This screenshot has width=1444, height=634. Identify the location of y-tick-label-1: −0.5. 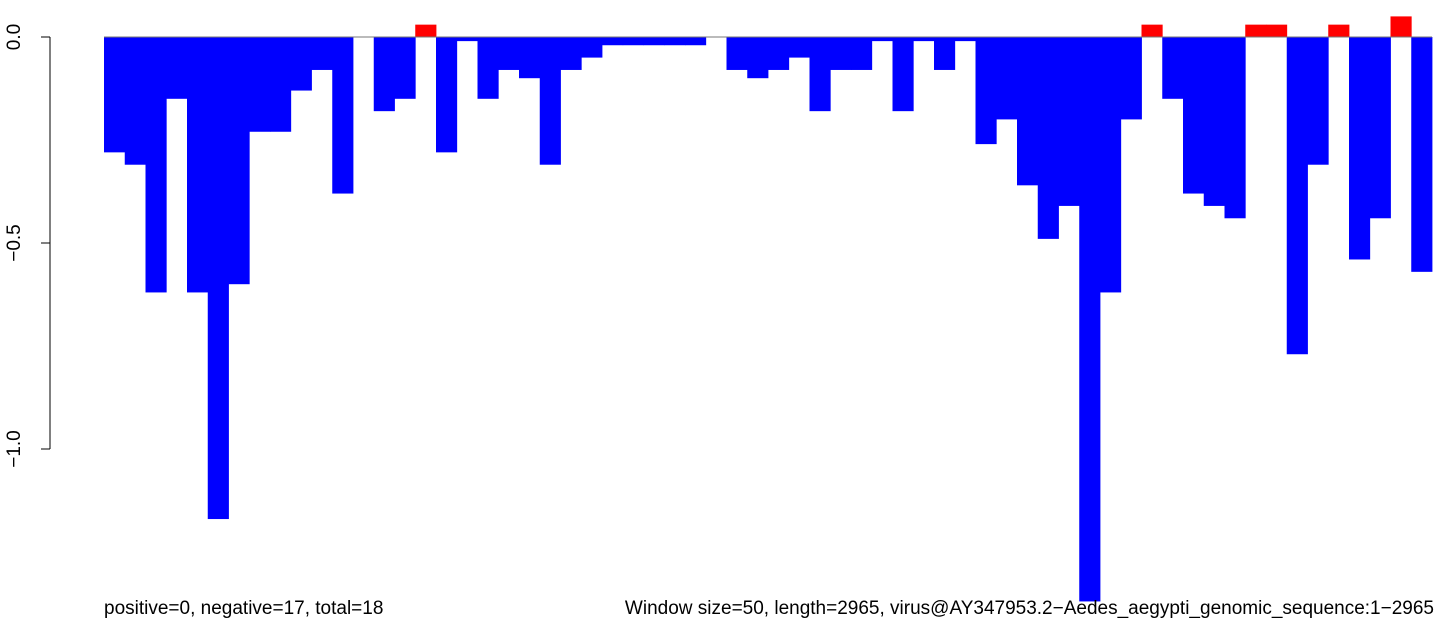
(14, 243).